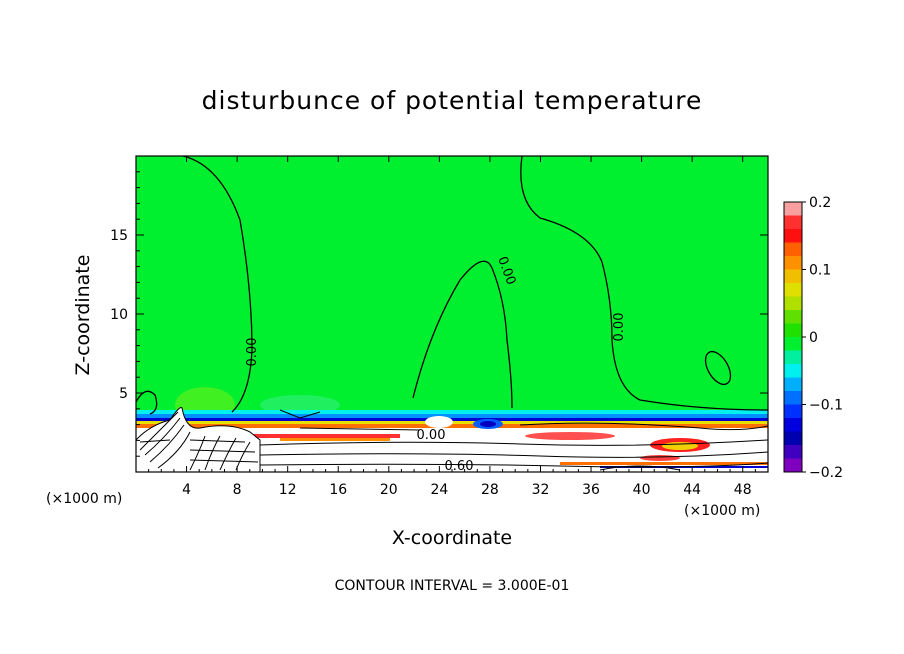  I want to click on x-unit-label-left: (×1000 m), so click(84, 499).